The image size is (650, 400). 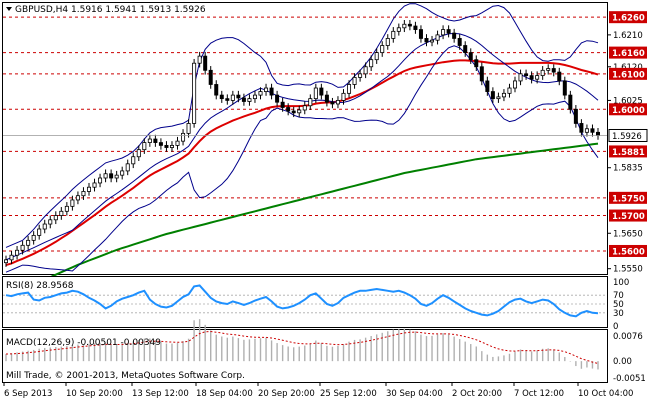 I want to click on macd-tick-label: -0.0051, so click(x=629, y=379).